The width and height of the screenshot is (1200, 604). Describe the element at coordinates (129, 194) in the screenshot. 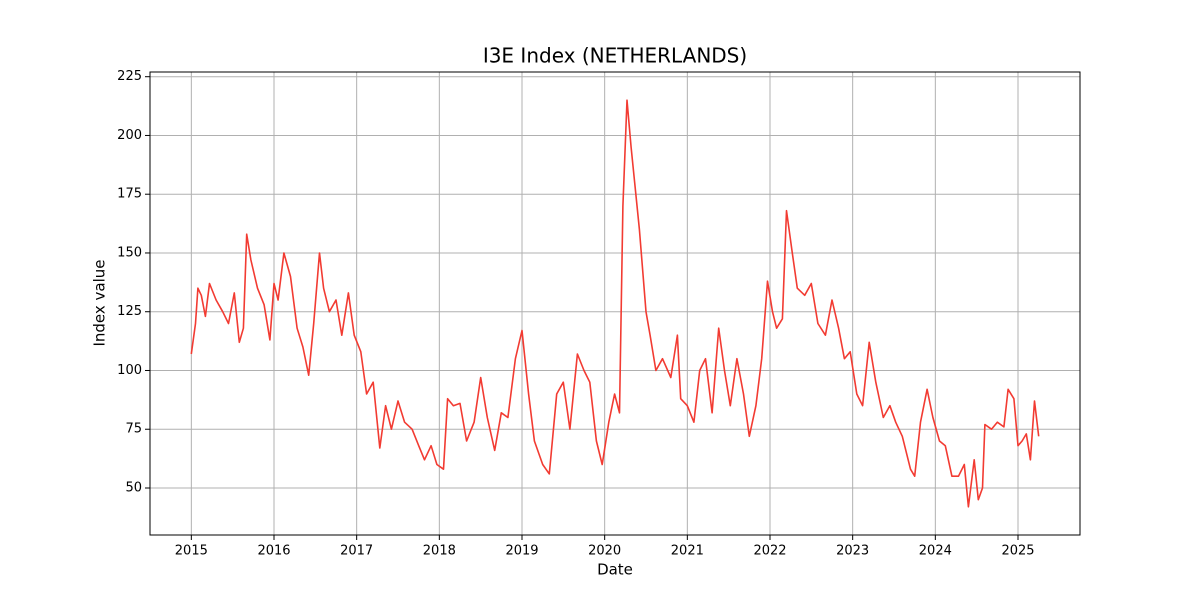

I see `y-tick-label: 175` at that location.